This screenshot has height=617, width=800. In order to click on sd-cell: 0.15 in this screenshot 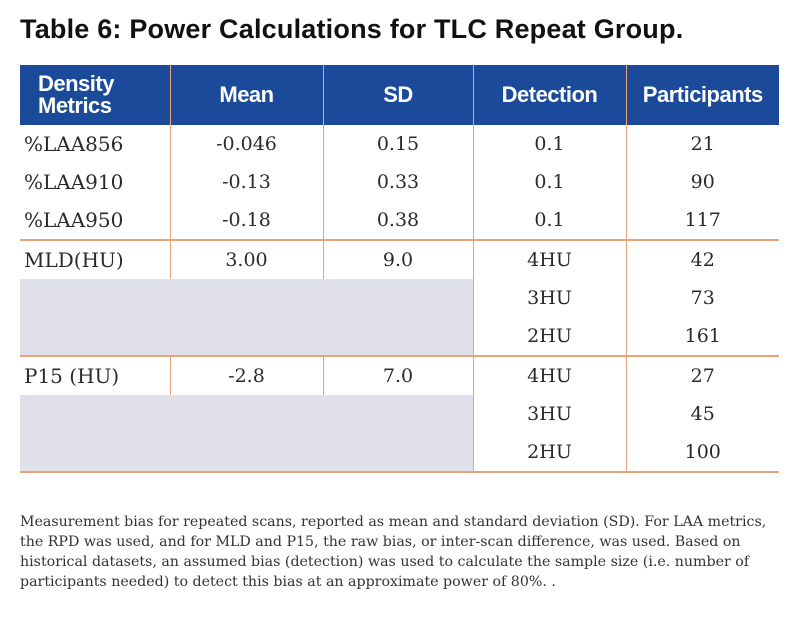, I will do `click(397, 144)`.